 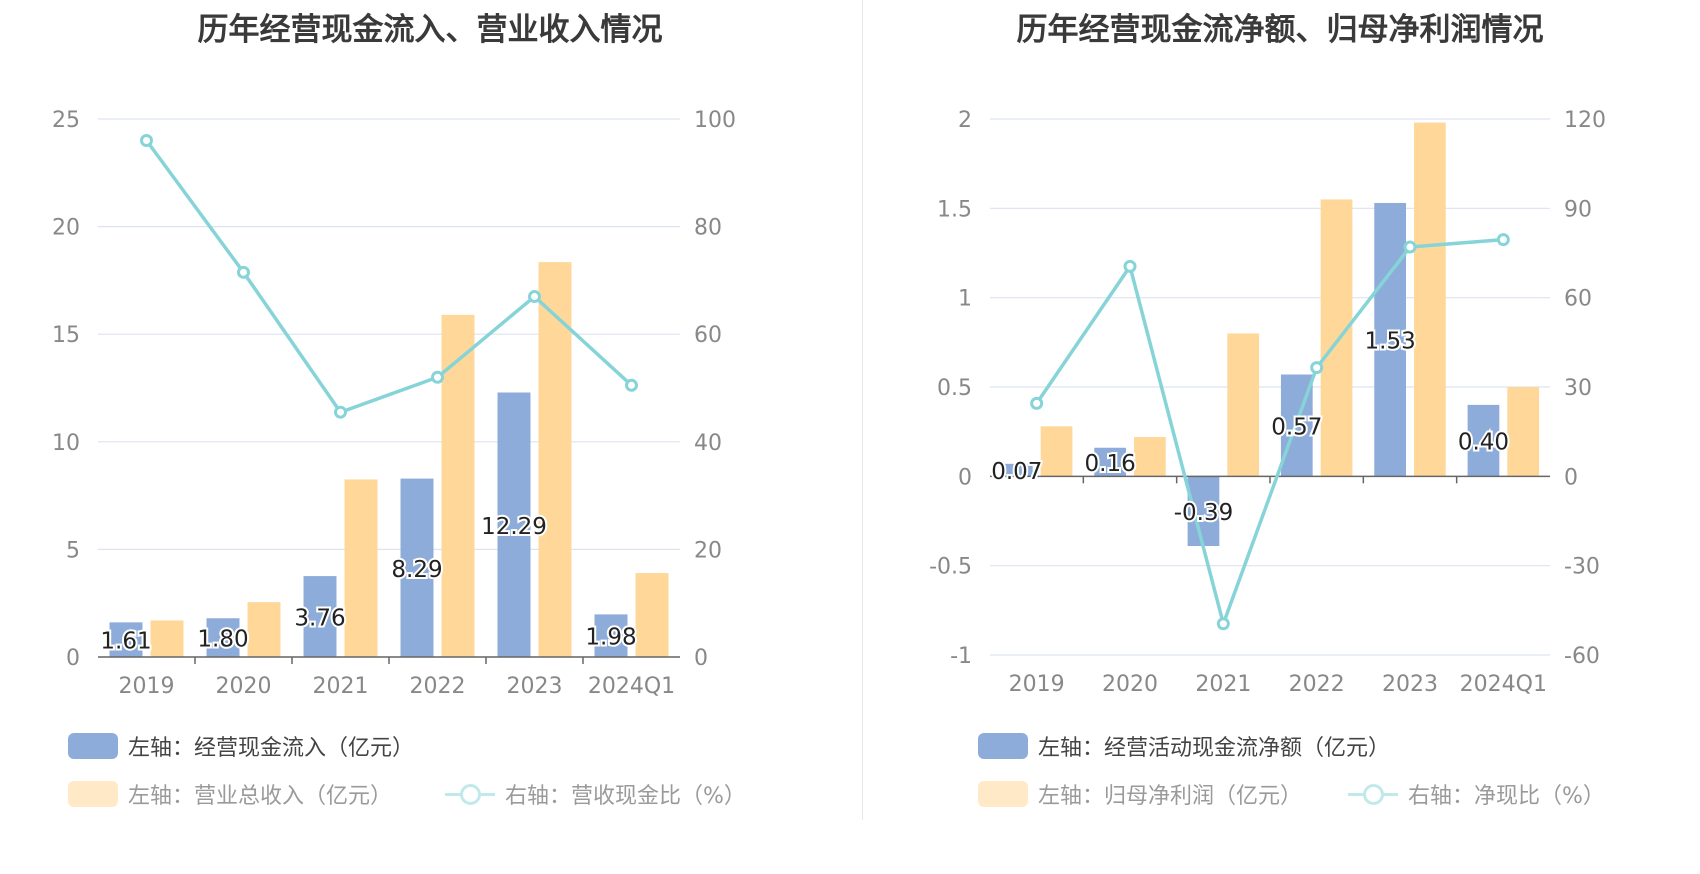 I want to click on right-bar-data-label: 0.16, so click(x=1110, y=464).